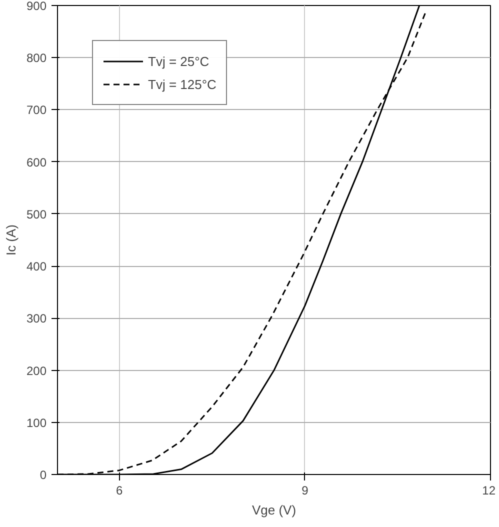  Describe the element at coordinates (120, 491) in the screenshot. I see `x-tick-label: 6` at that location.